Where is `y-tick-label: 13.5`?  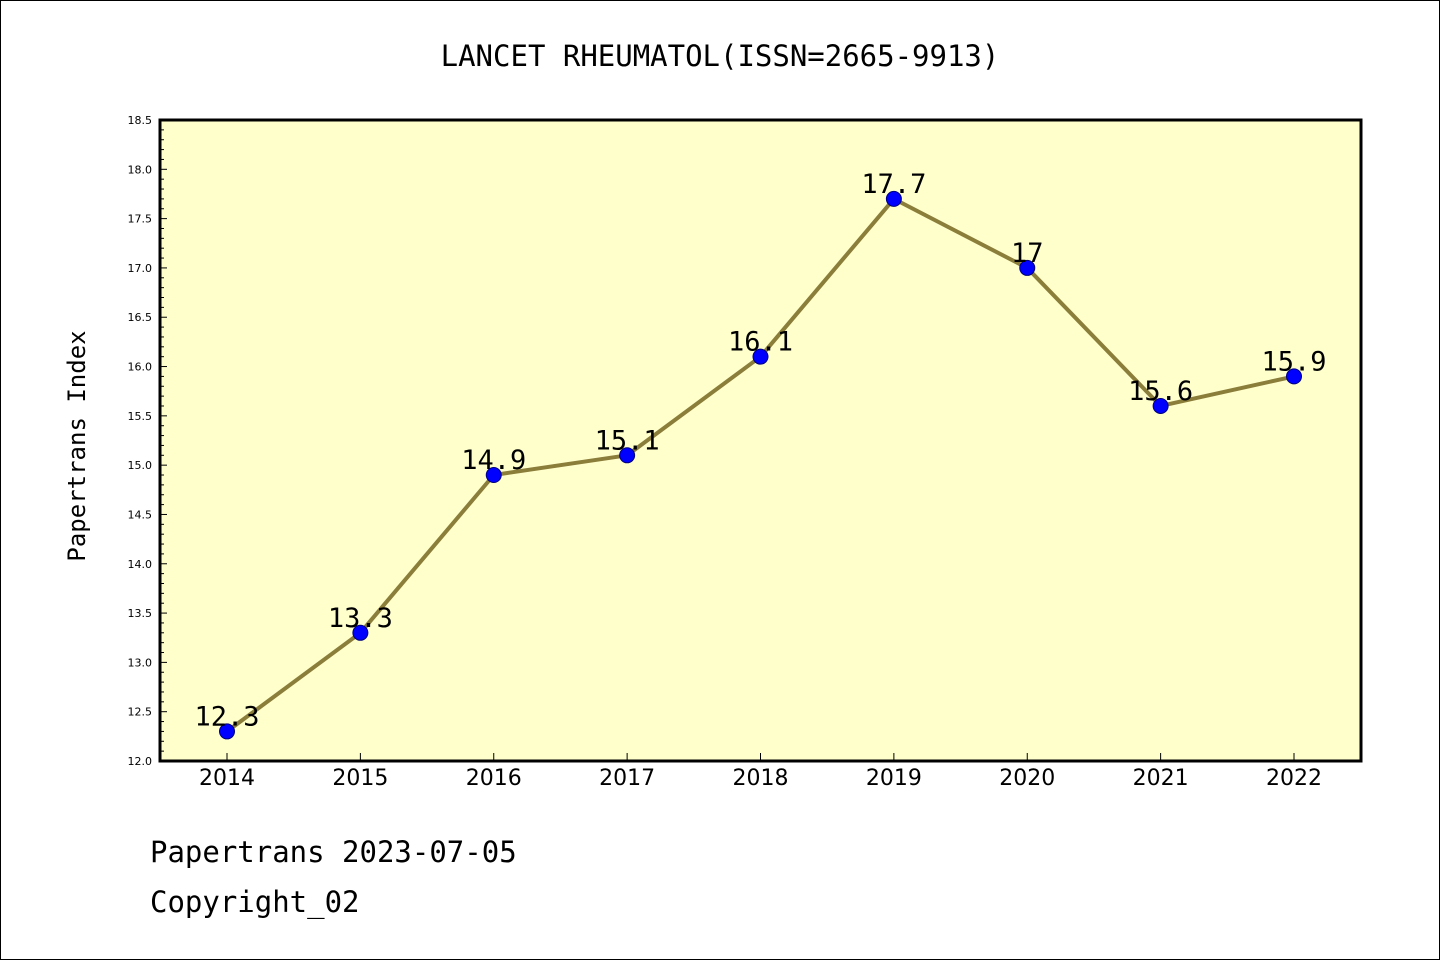
y-tick-label: 13.5 is located at coordinates (140, 613).